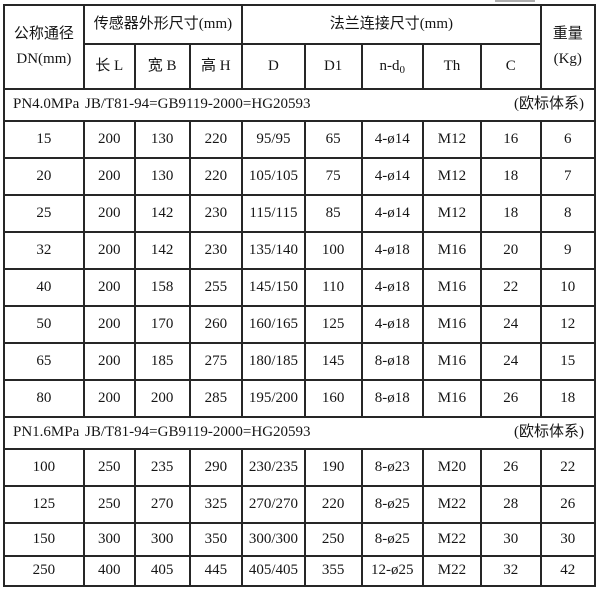 This screenshot has width=600, height=590. Describe the element at coordinates (44, 504) in the screenshot. I see `cell-dn: 125` at that location.